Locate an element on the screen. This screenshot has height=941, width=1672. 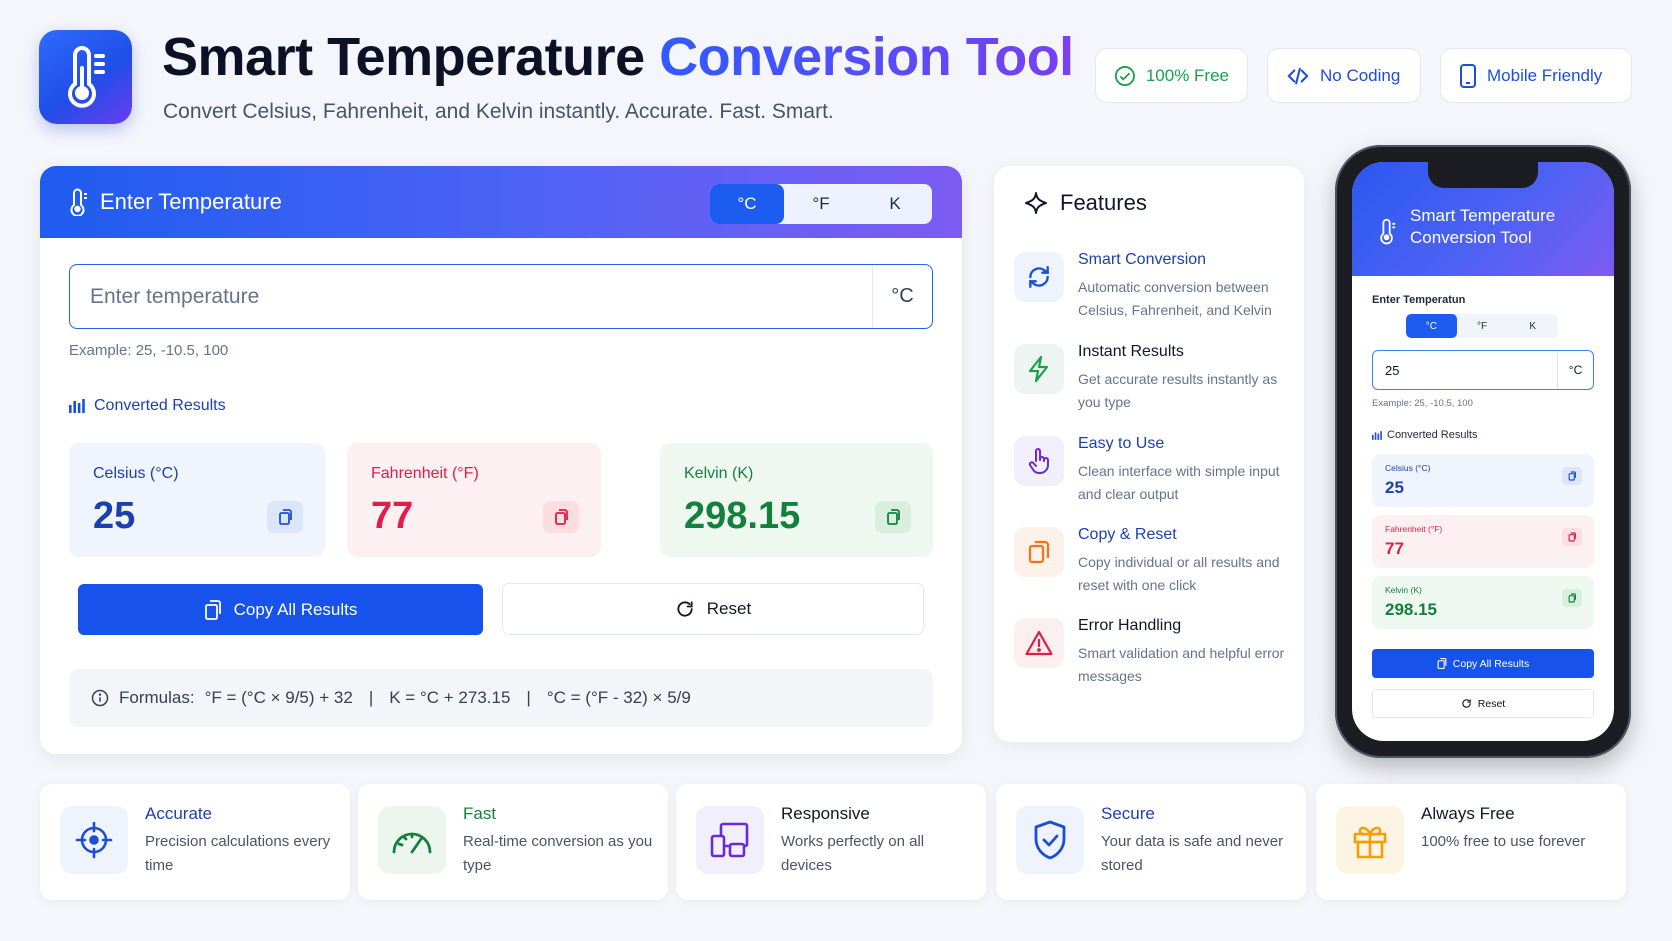
crosshair-icon is located at coordinates (94, 840).